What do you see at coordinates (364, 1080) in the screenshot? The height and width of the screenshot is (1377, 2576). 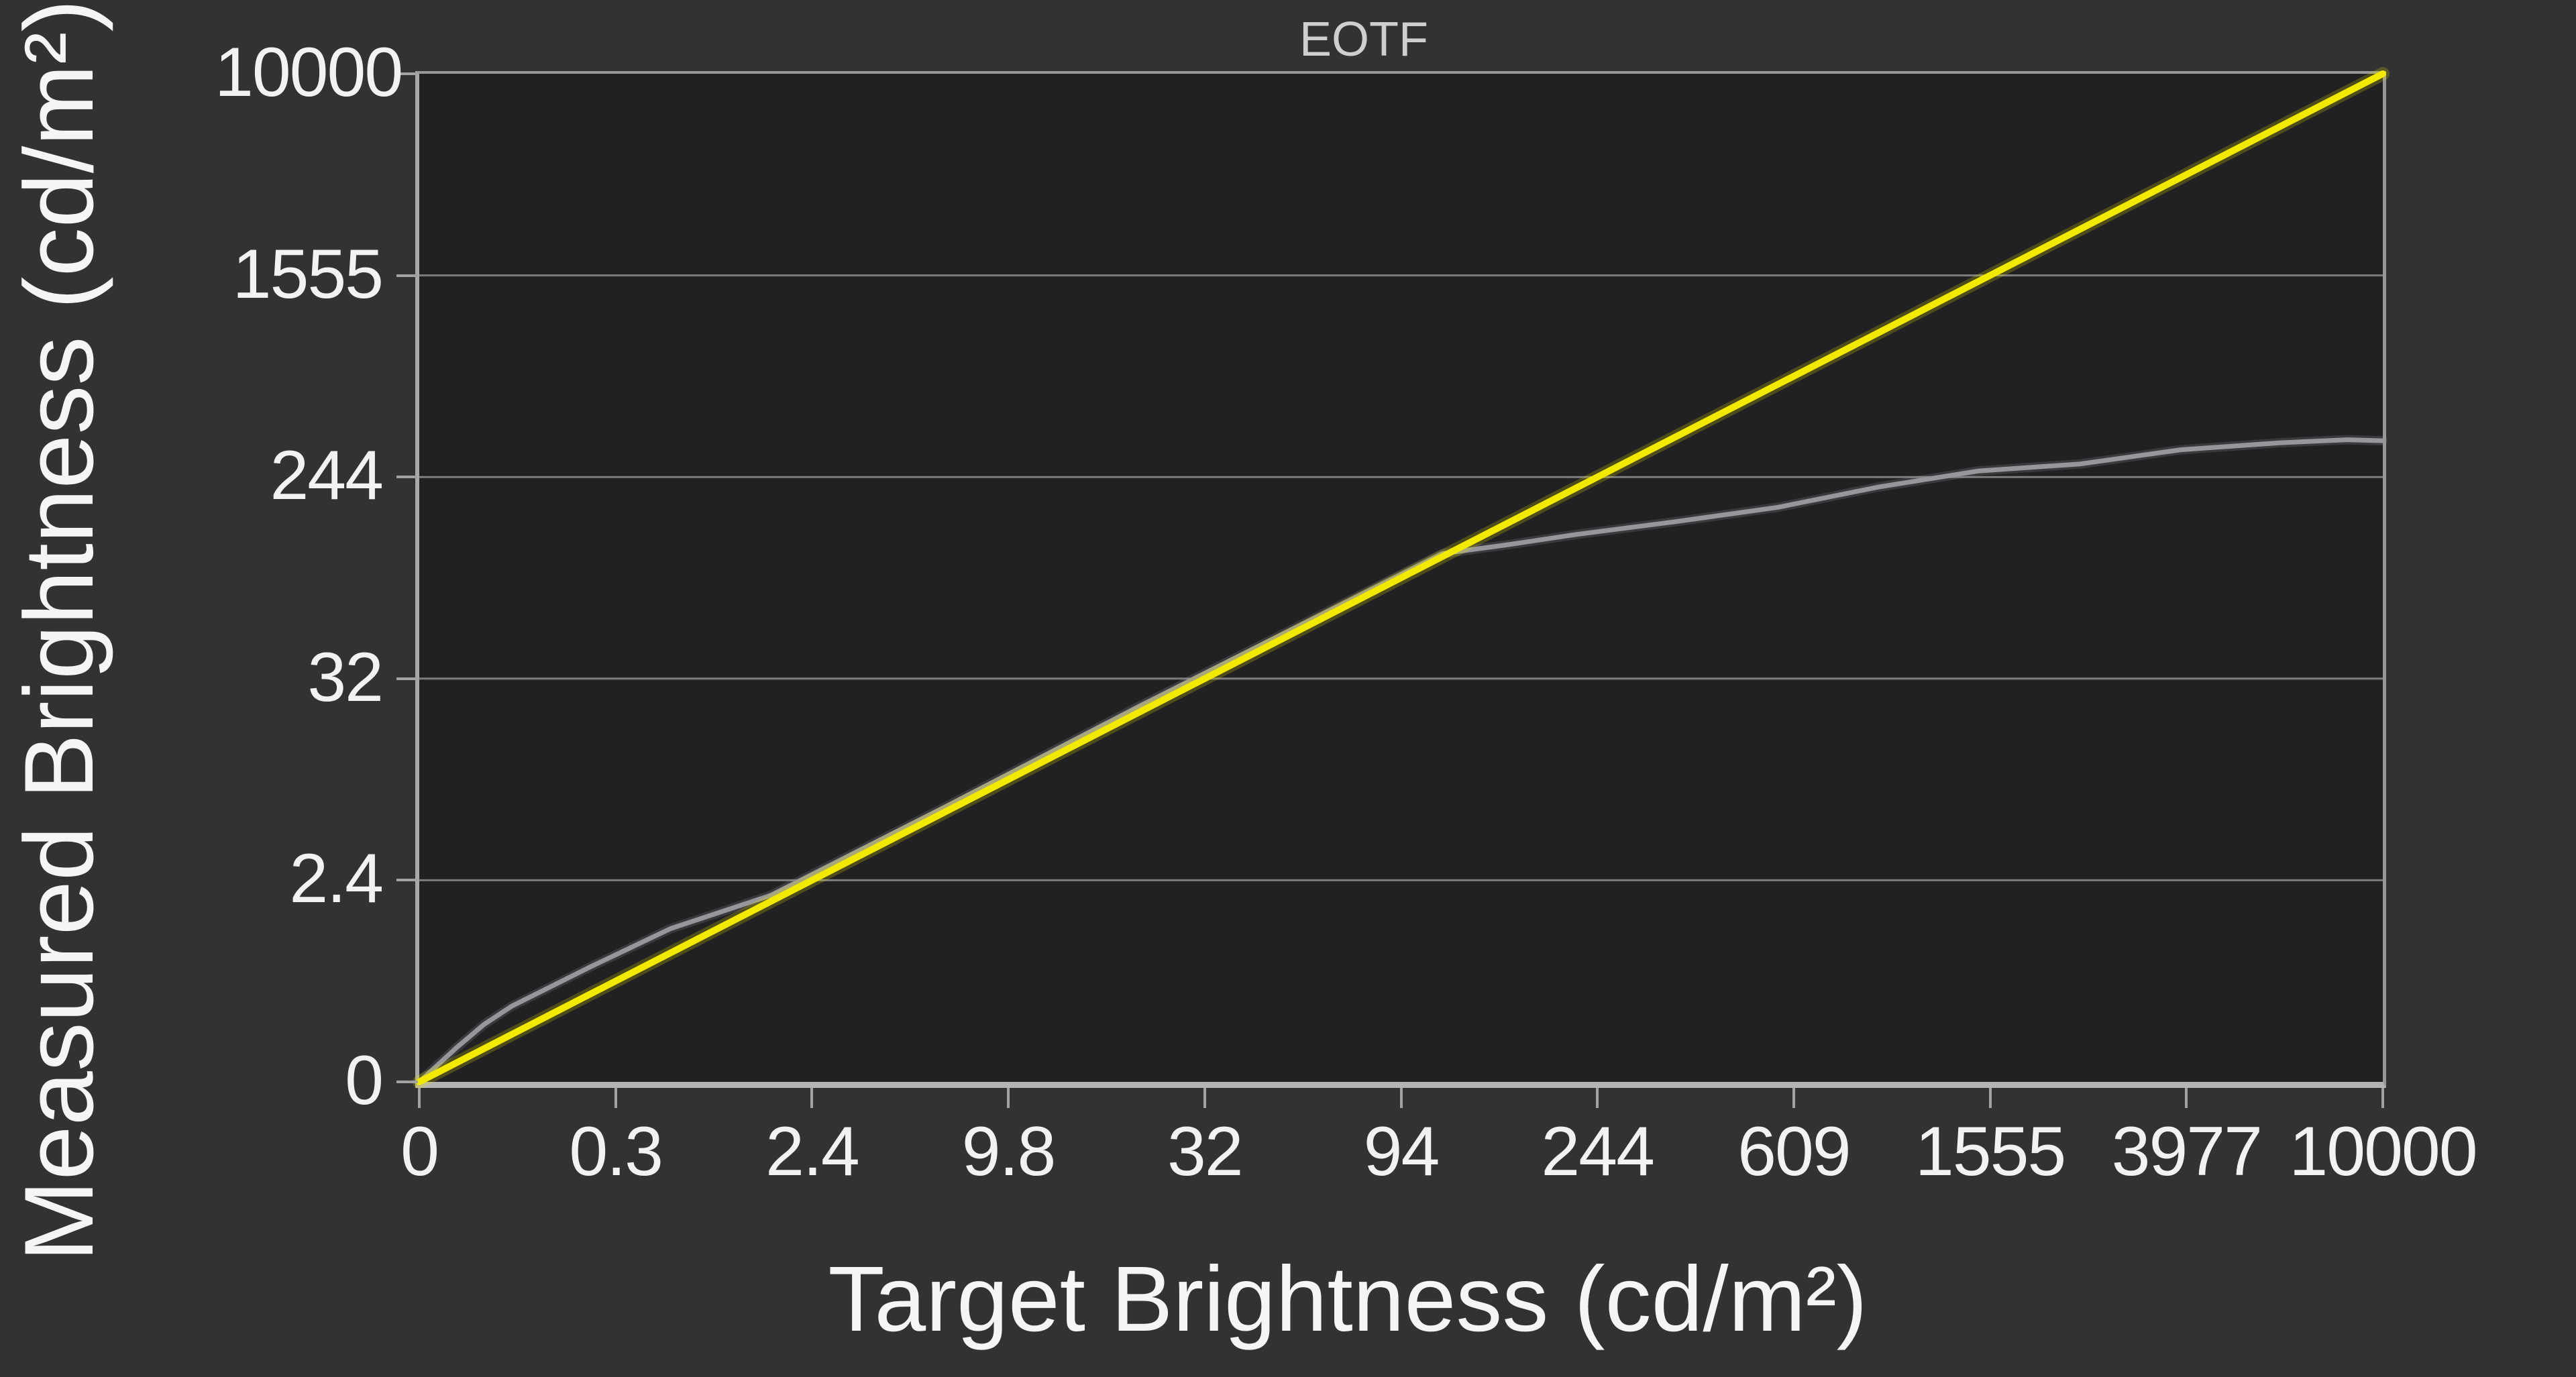 I see `y-tick-label: 0` at bounding box center [364, 1080].